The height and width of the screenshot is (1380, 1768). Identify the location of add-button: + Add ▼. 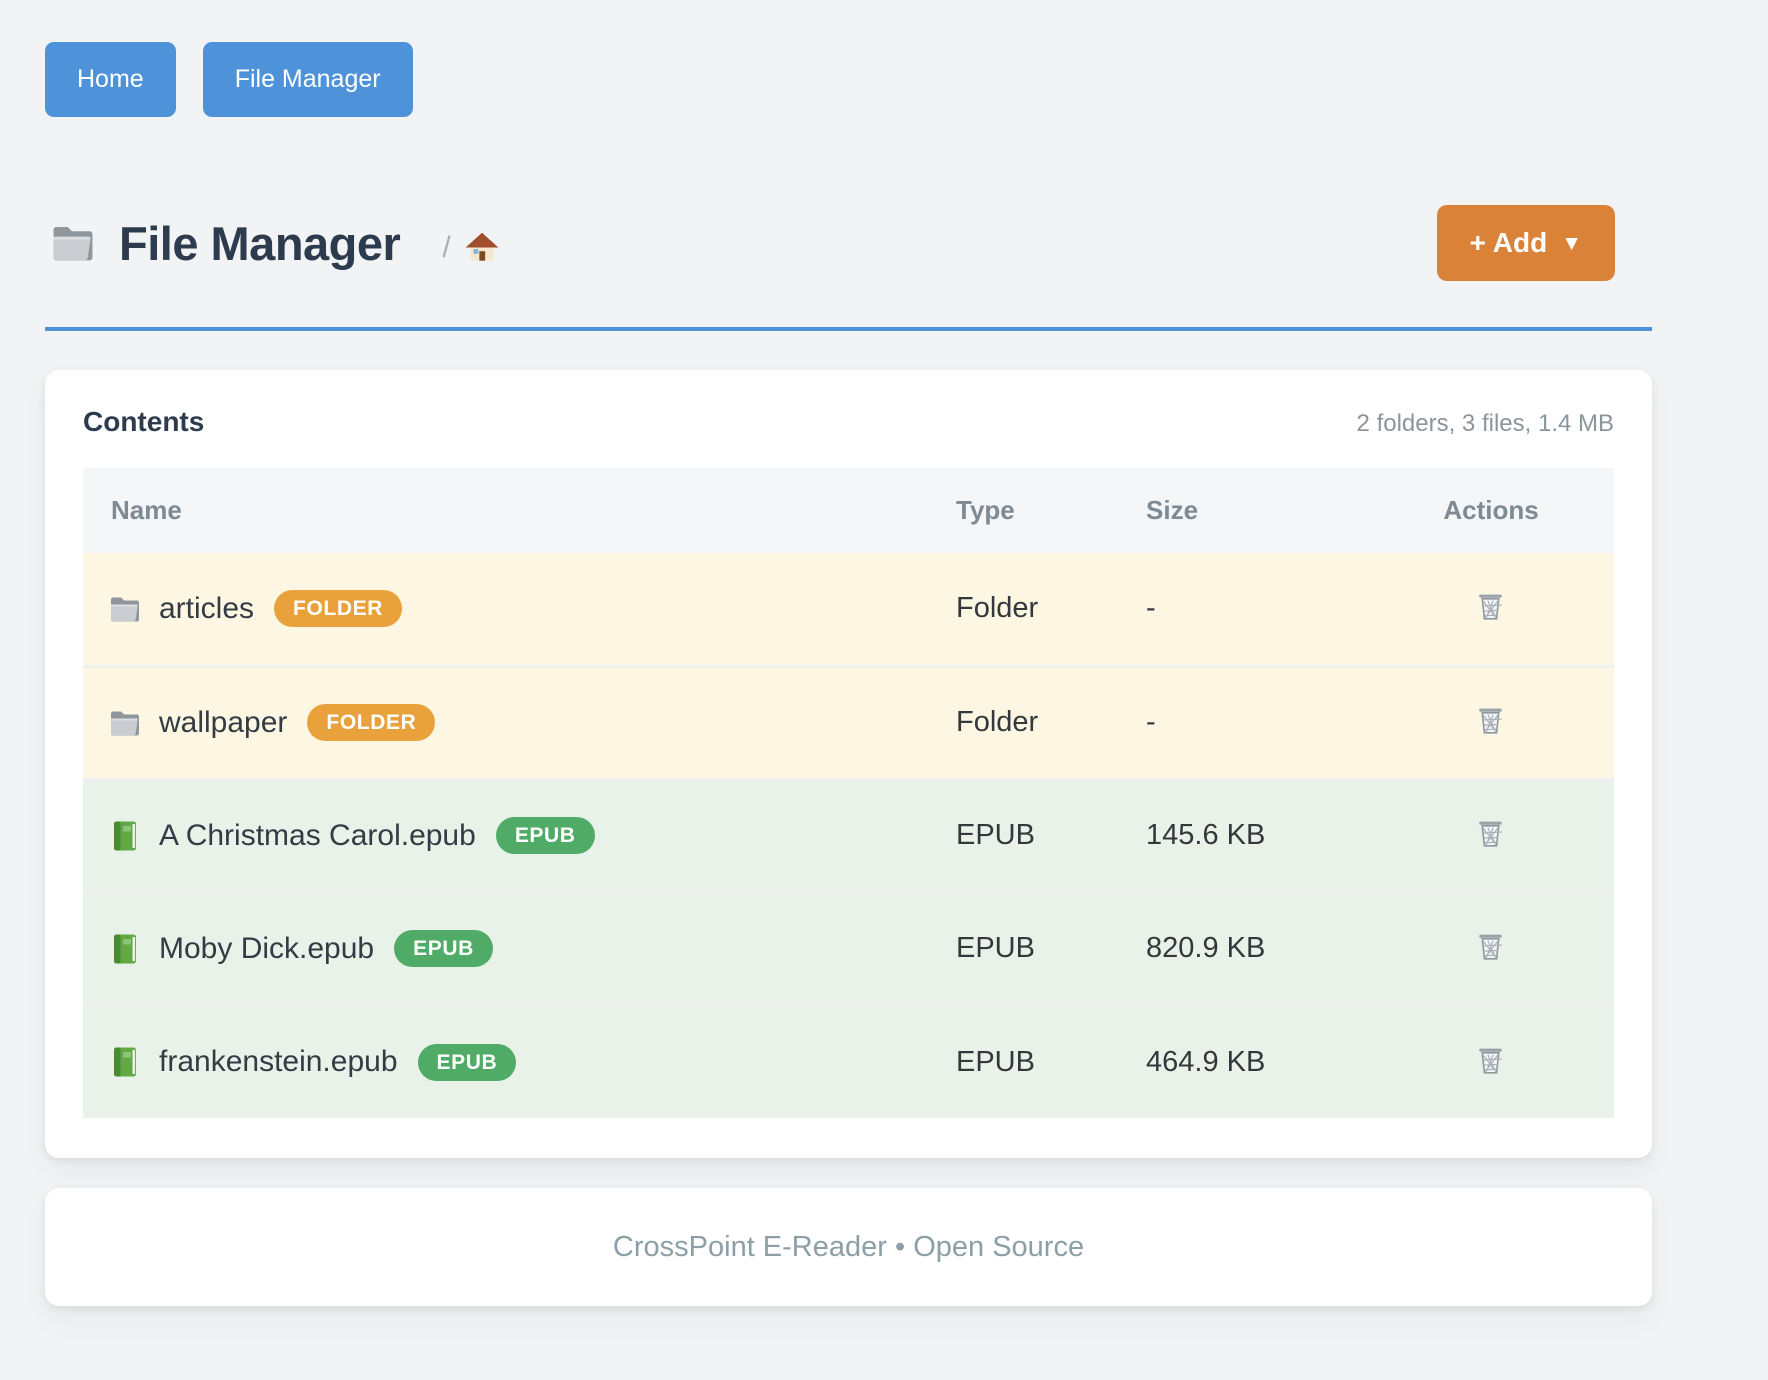
(1525, 243).